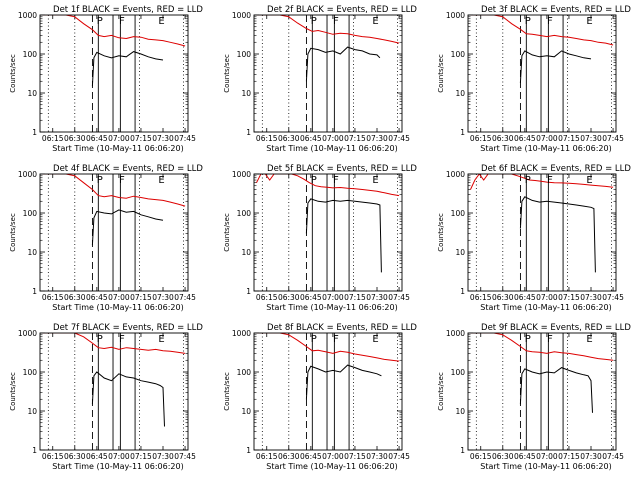 This screenshot has height=480, width=640. Describe the element at coordinates (556, 328) in the screenshot. I see `chart-title: Det 9f BLACK = Events, RED = LLD` at that location.